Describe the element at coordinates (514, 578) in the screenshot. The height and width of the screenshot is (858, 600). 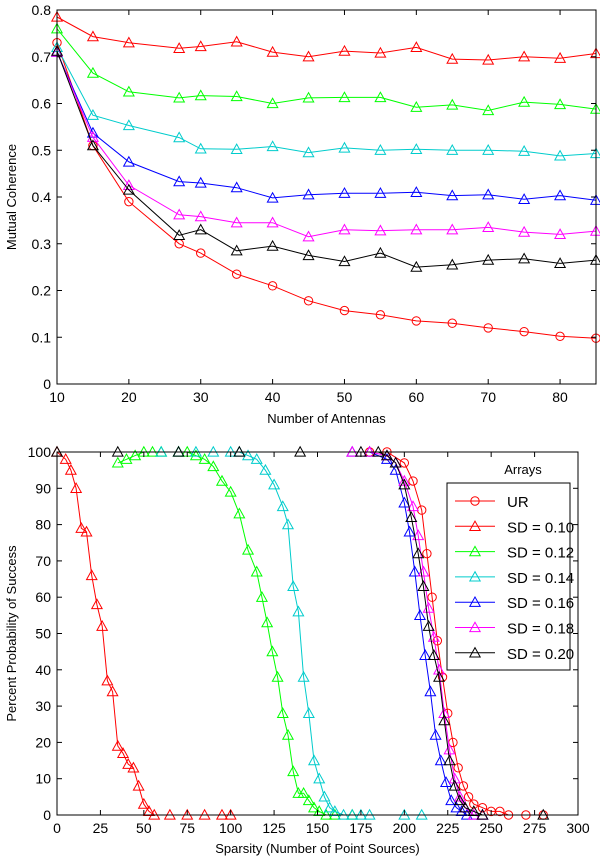
I see `legend-entry: SD = 0.14` at that location.